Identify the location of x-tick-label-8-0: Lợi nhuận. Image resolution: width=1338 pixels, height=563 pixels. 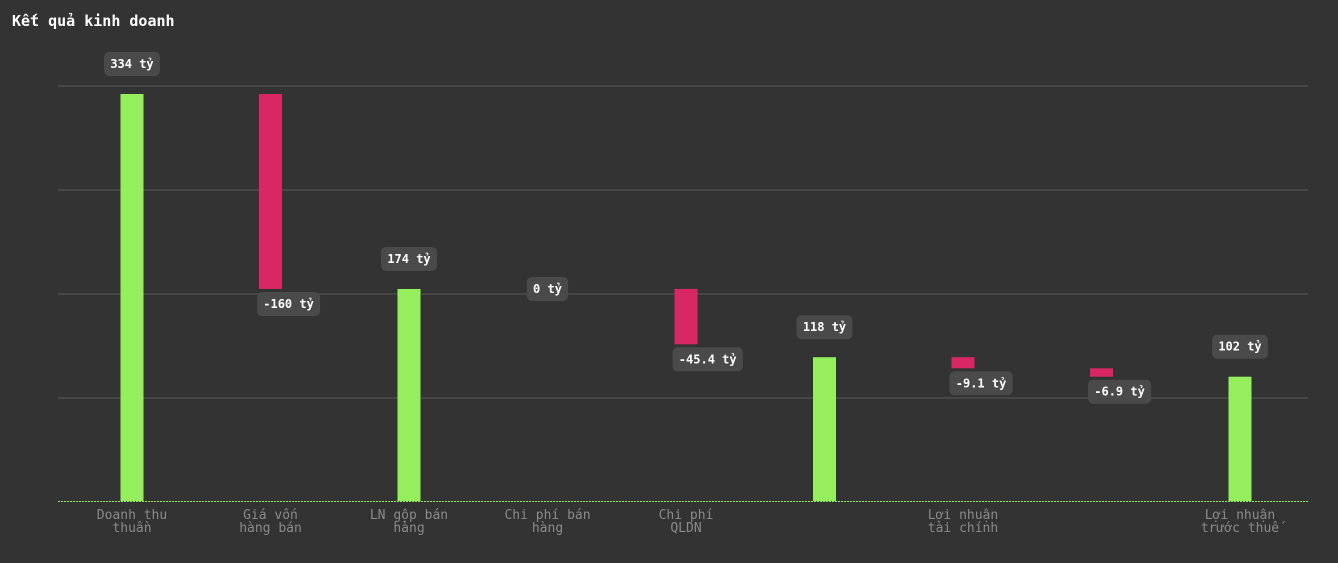
(1240, 515).